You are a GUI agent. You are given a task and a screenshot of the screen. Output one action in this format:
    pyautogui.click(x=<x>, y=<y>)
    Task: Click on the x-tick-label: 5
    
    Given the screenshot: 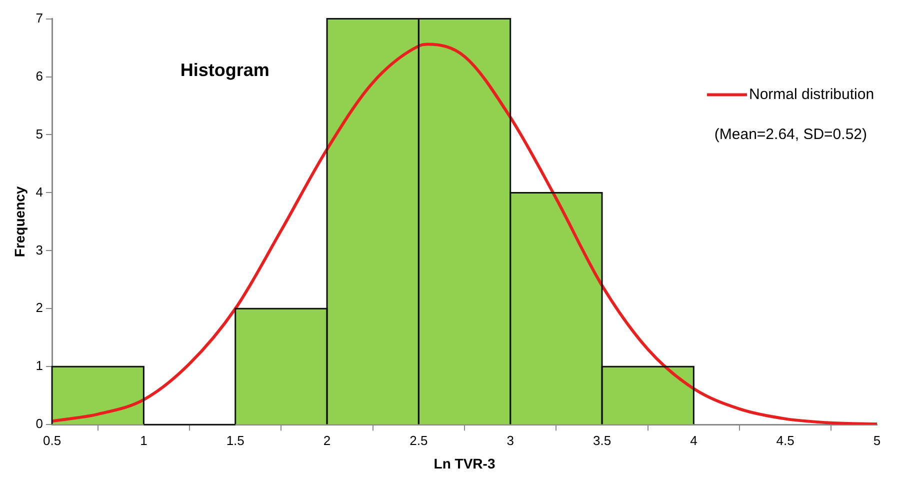 What is the action you would take?
    pyautogui.click(x=877, y=440)
    